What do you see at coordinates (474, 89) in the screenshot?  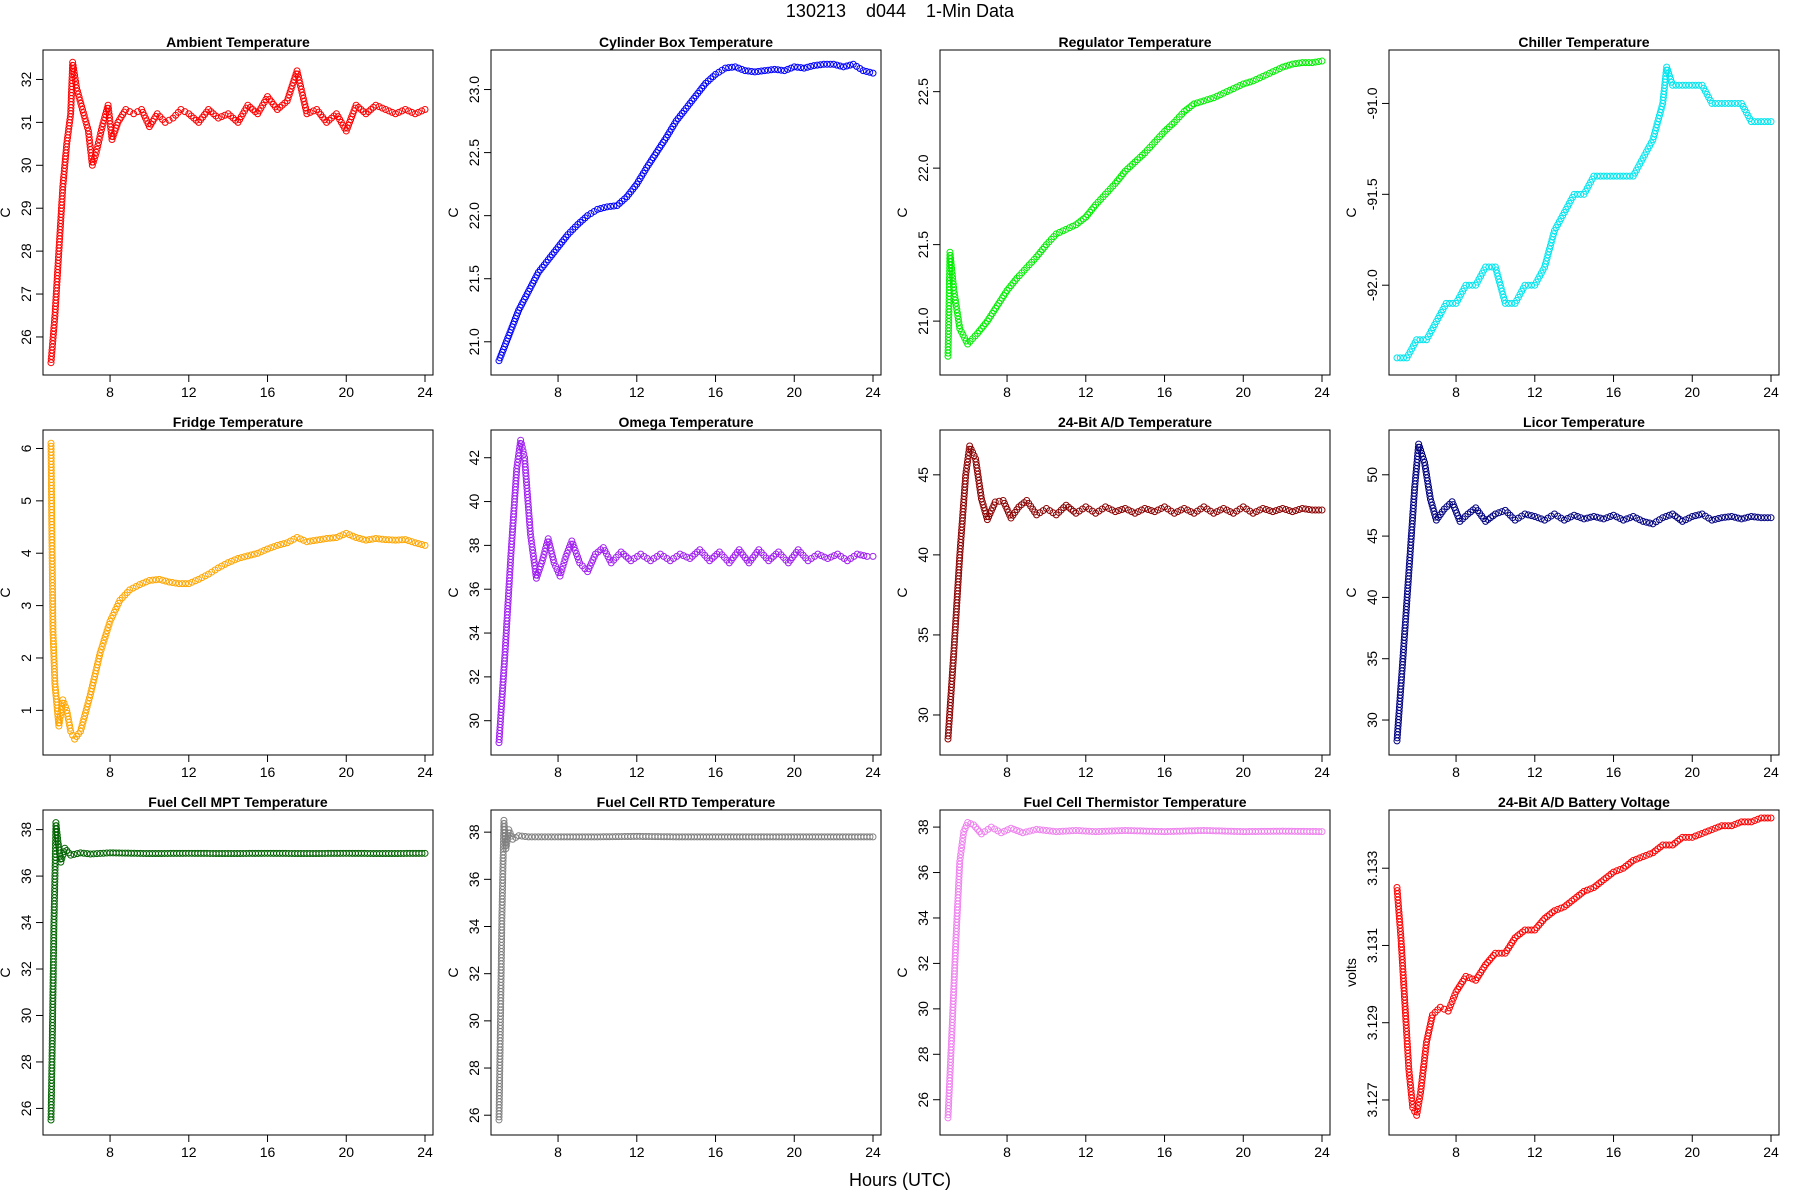 I see `y-tick-label: 23.0` at bounding box center [474, 89].